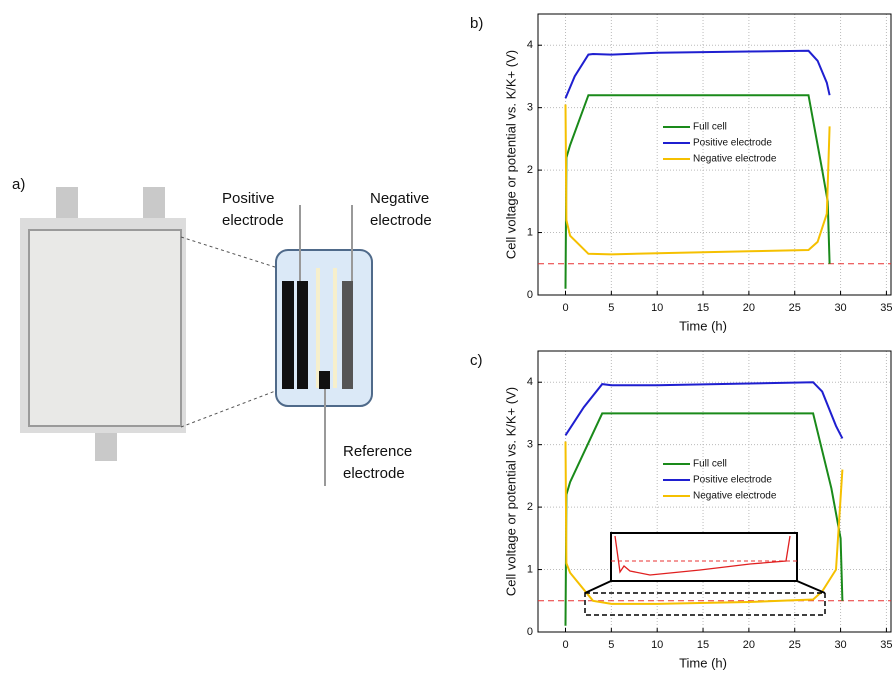 The image size is (892, 674). I want to click on cell-schematic, so click(324, 345).